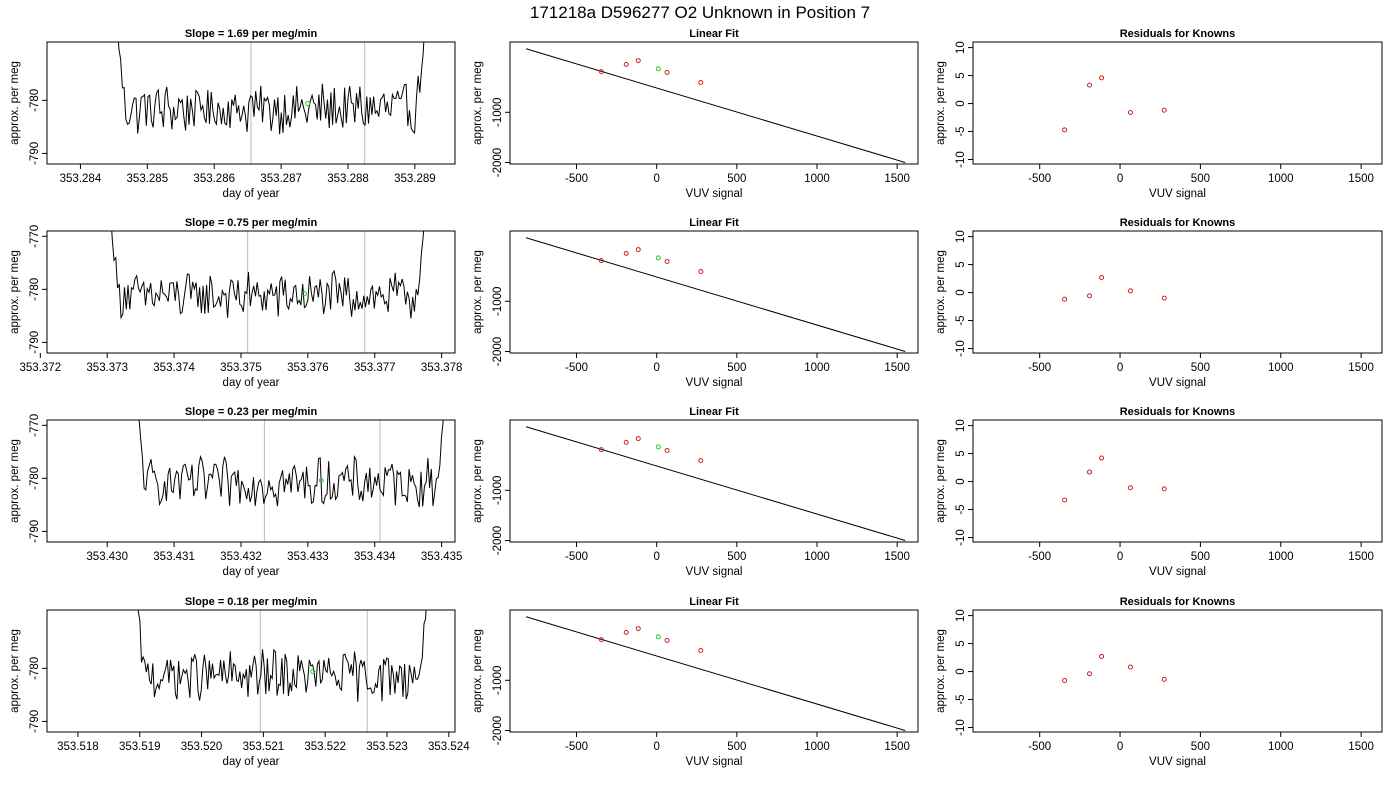 The height and width of the screenshot is (800, 1400). I want to click on panel-title: Slope = 0.18 per meg/min, so click(251, 602).